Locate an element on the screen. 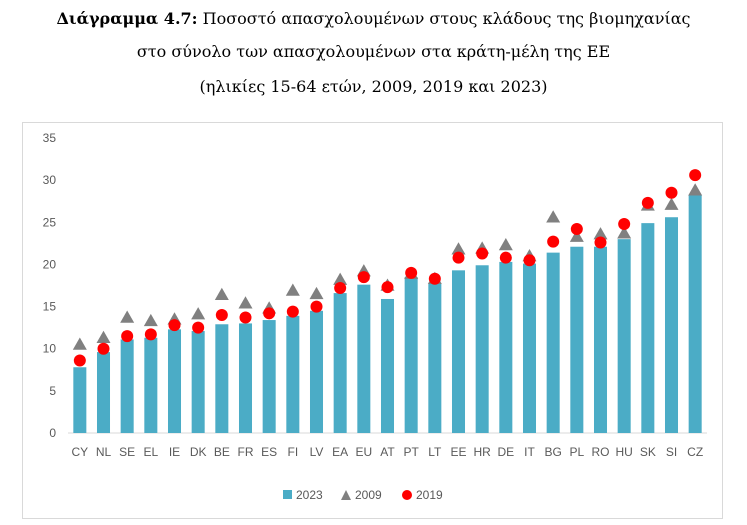 The width and height of the screenshot is (747, 525). legend-swatch-2009 is located at coordinates (346, 495).